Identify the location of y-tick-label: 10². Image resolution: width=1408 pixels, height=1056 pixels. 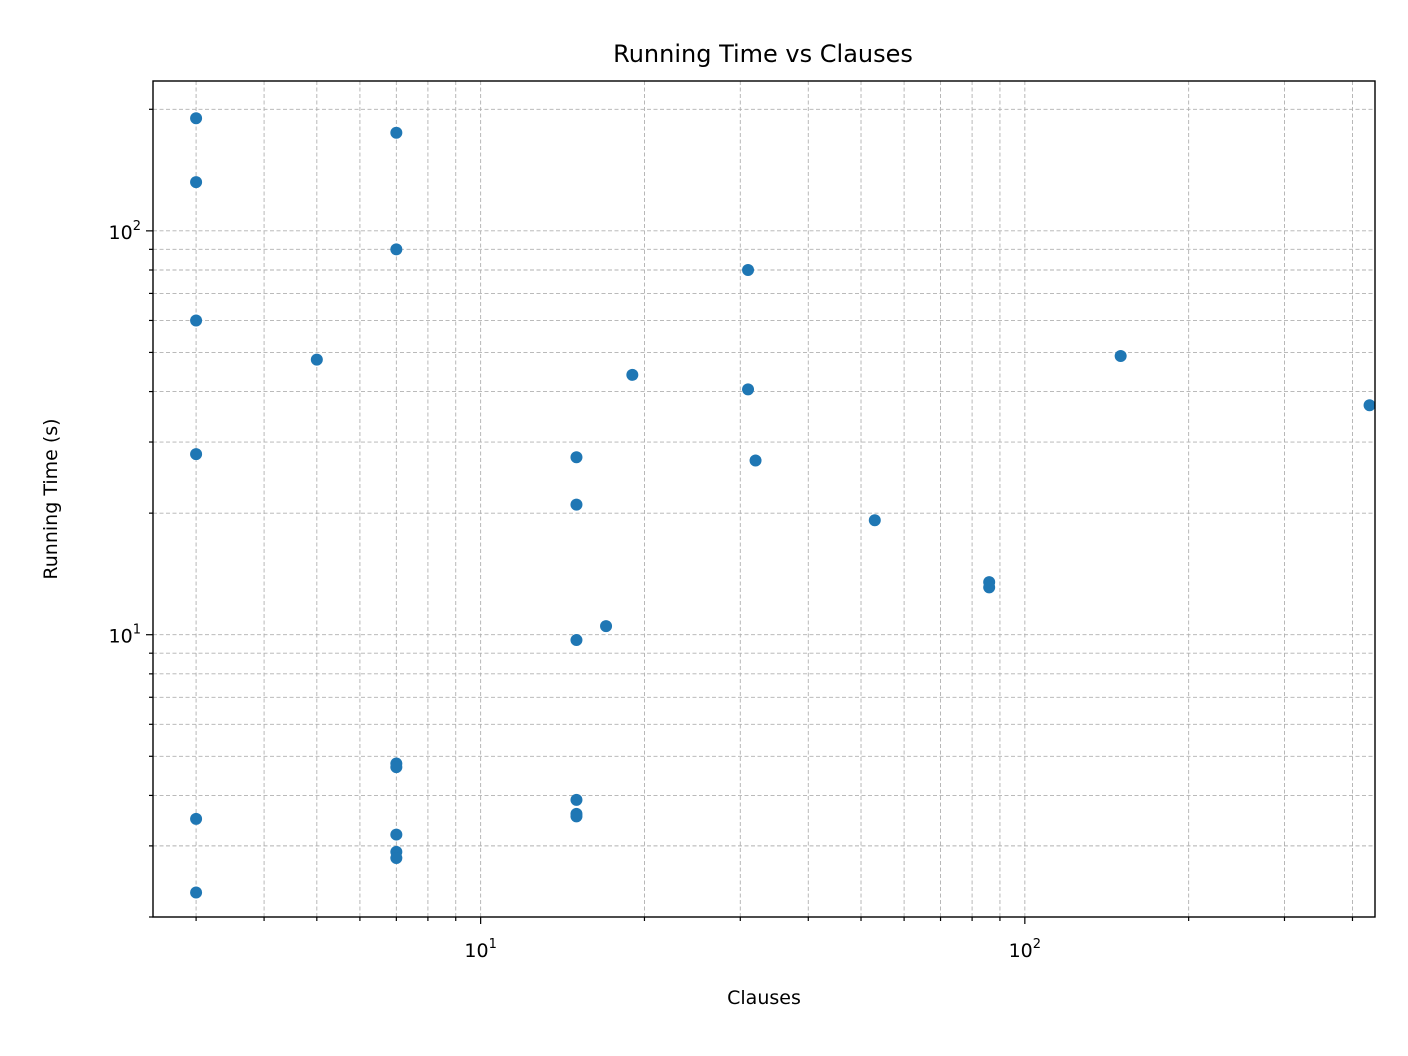
(125, 231).